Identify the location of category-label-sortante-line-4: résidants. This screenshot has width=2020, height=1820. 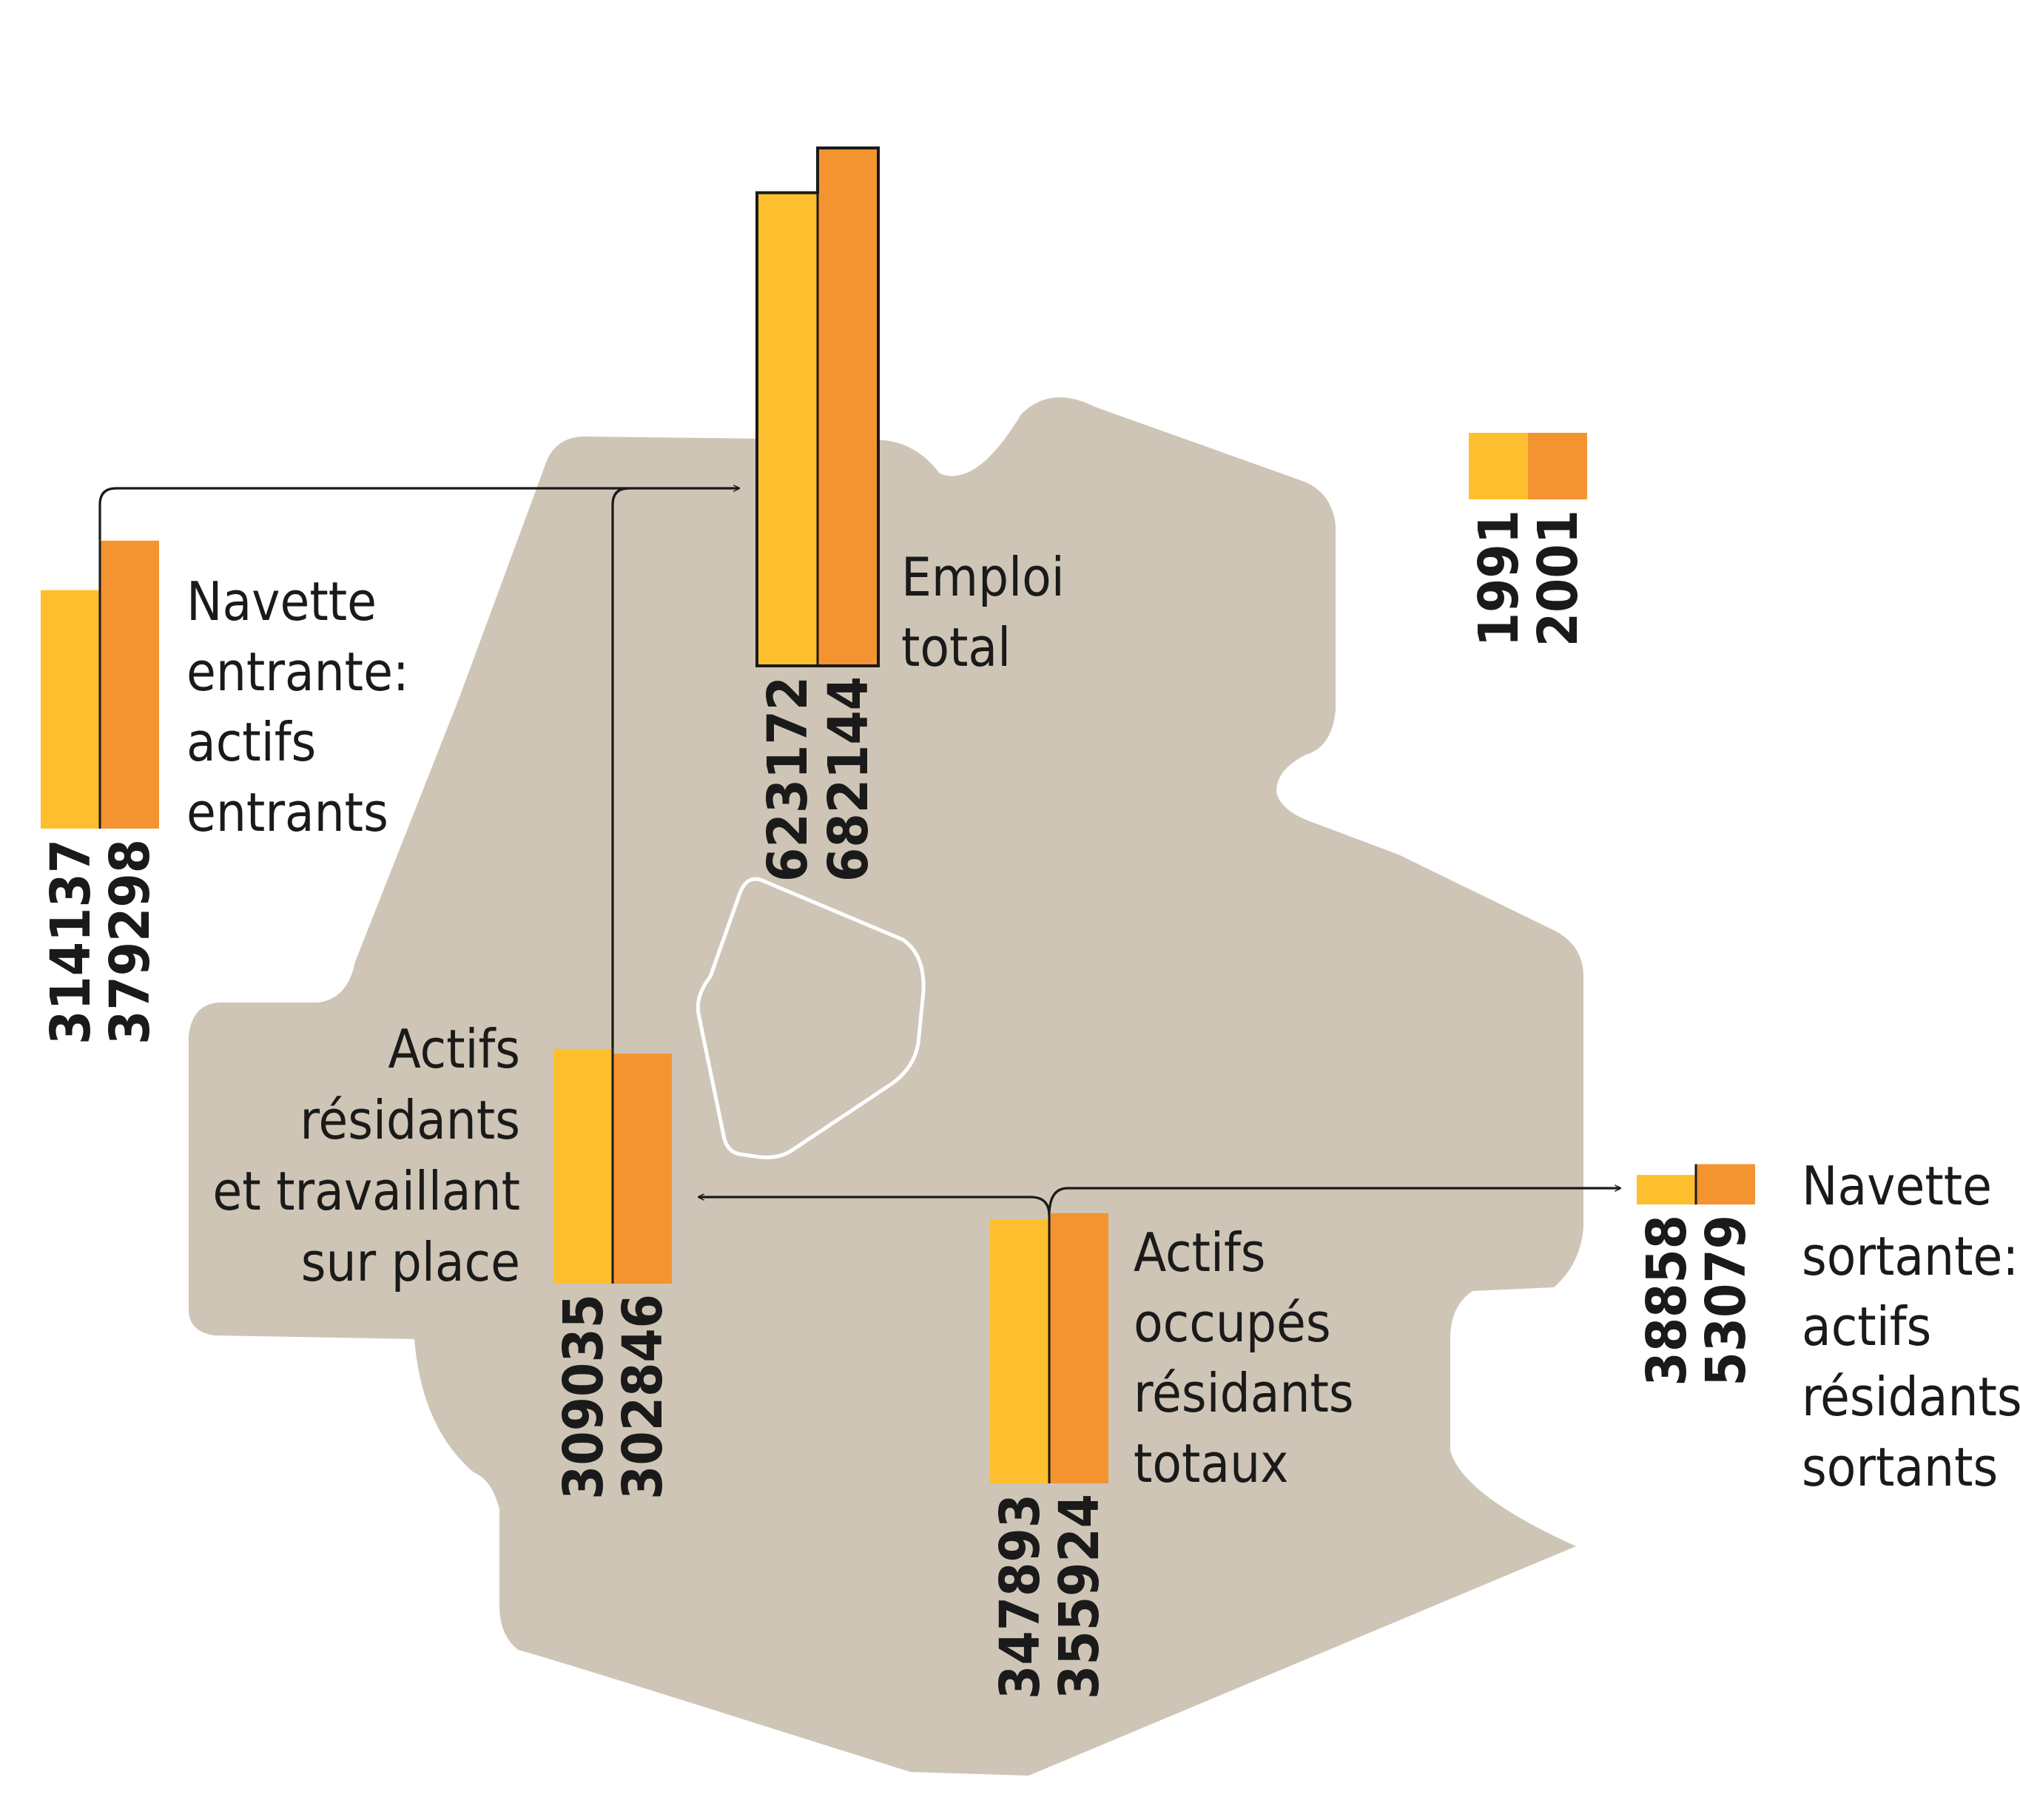
(1911, 1397).